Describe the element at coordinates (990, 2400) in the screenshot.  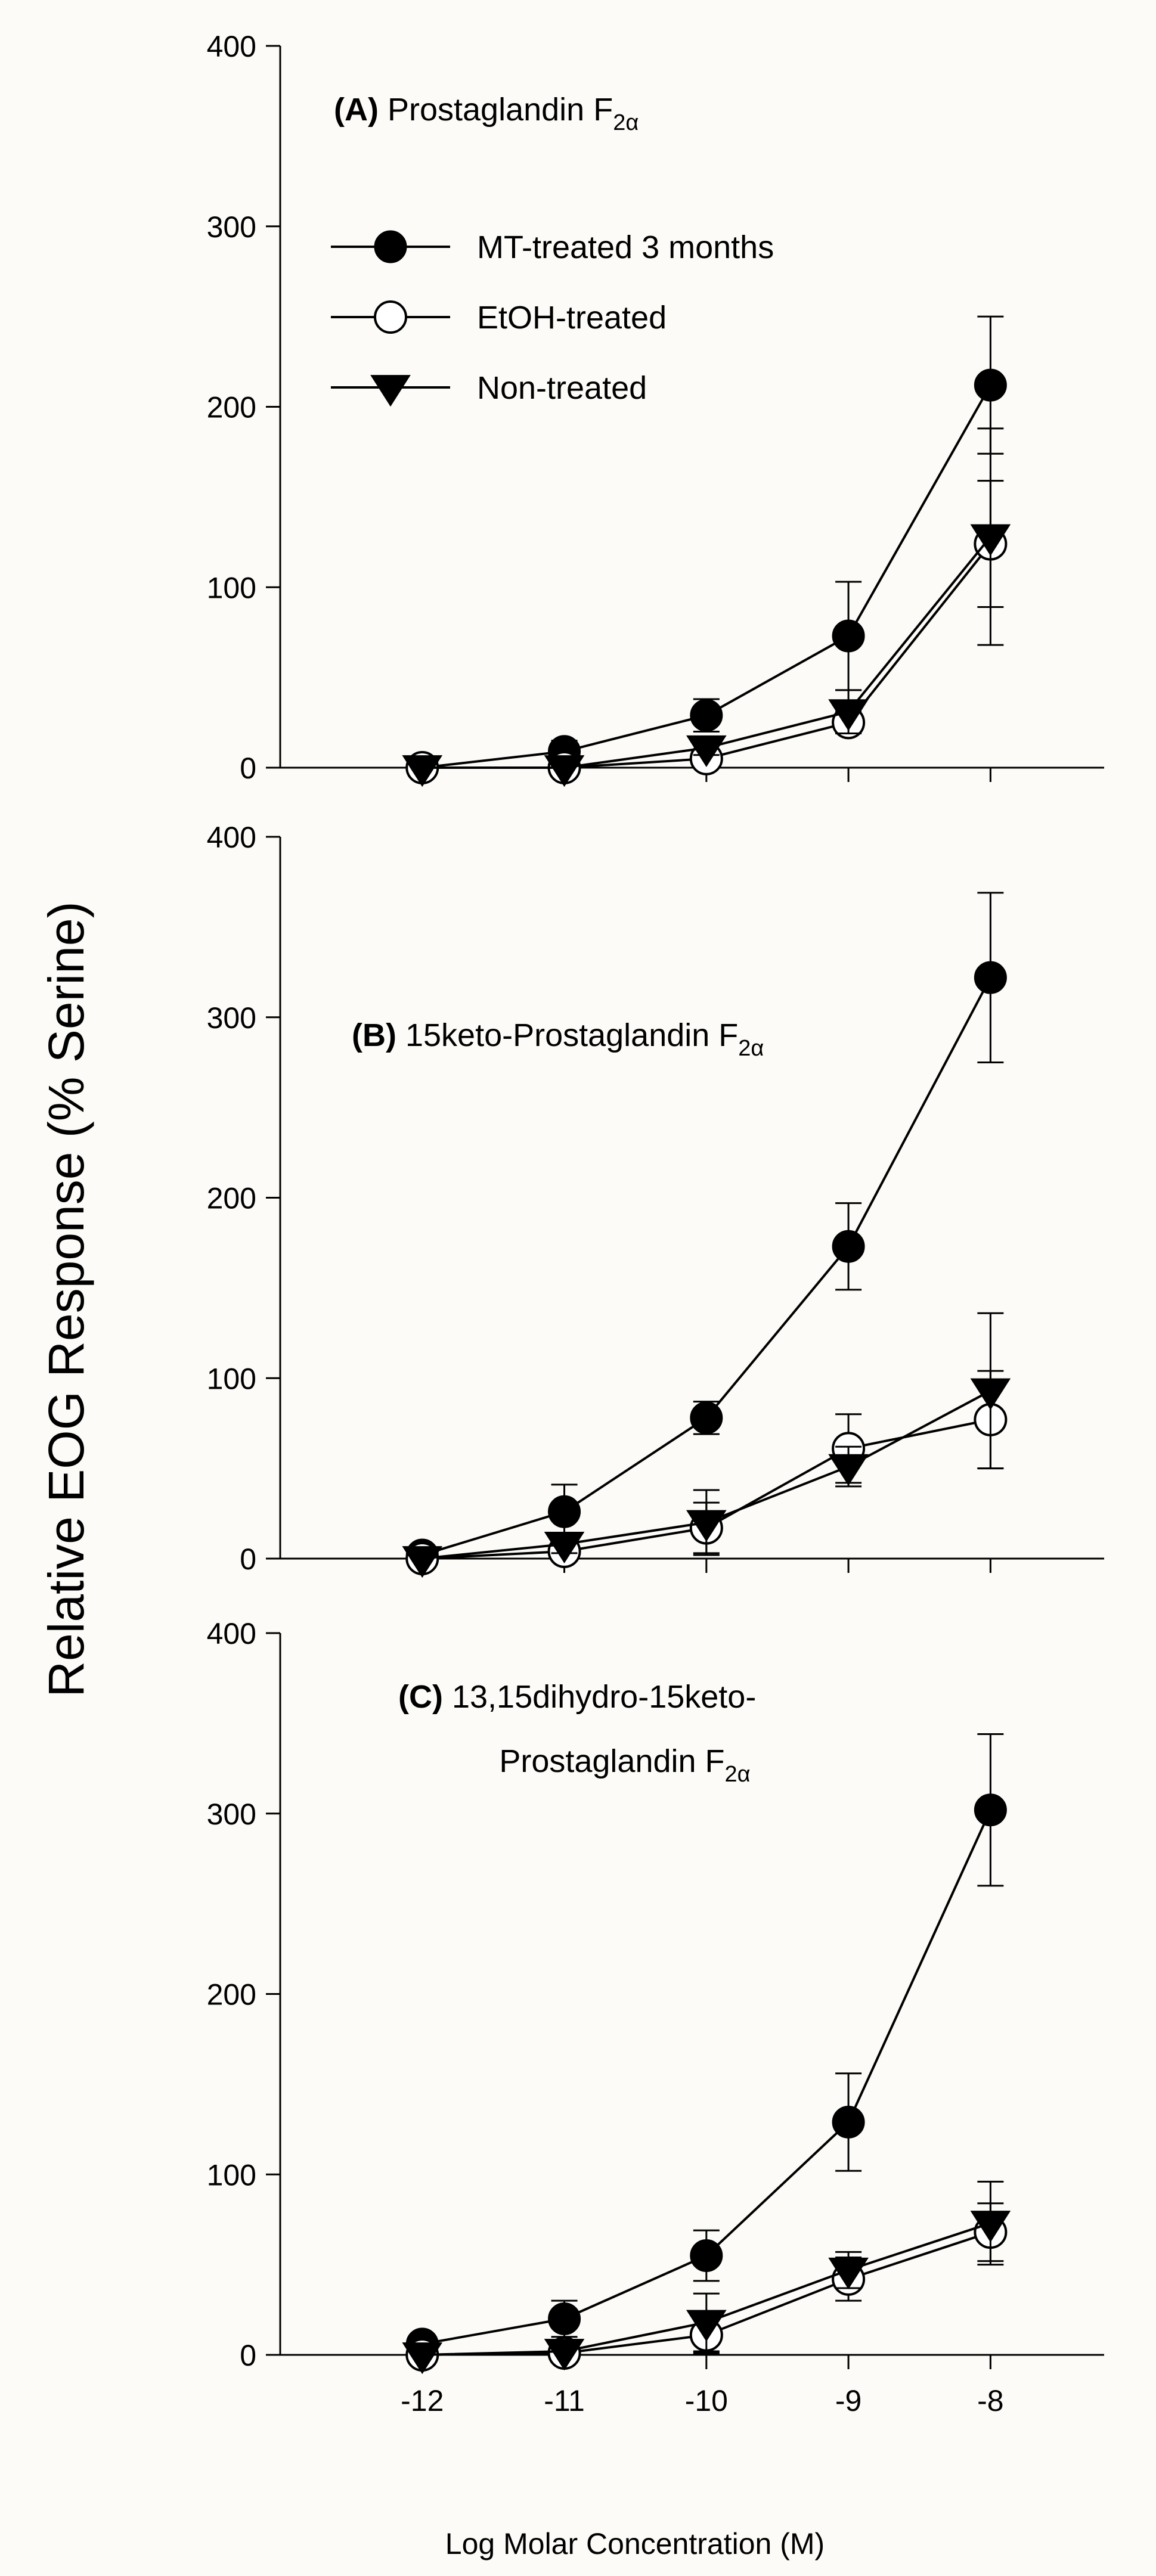
I see `x-tick-label: -8` at that location.